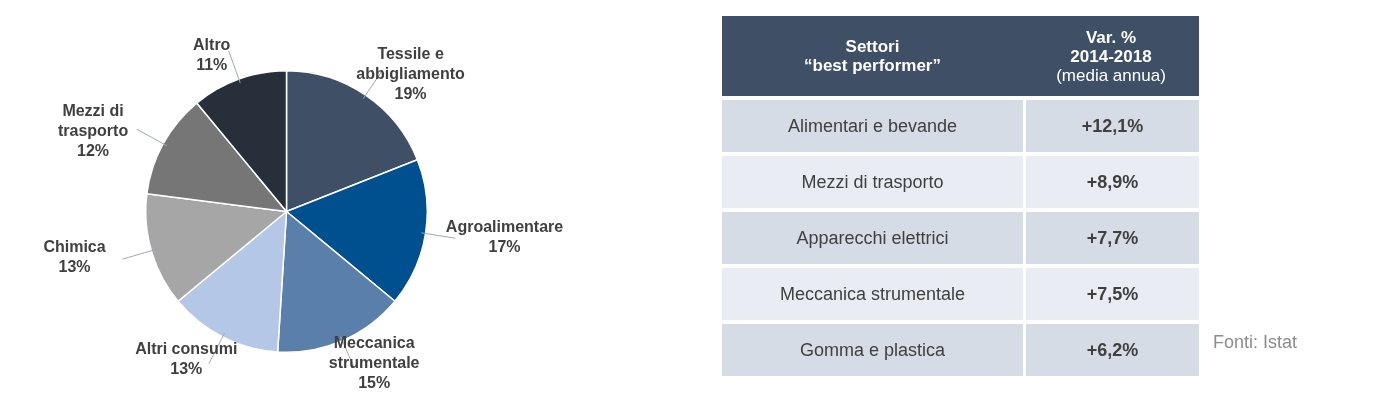  Describe the element at coordinates (212, 44) in the screenshot. I see `slice-label: Altro` at that location.